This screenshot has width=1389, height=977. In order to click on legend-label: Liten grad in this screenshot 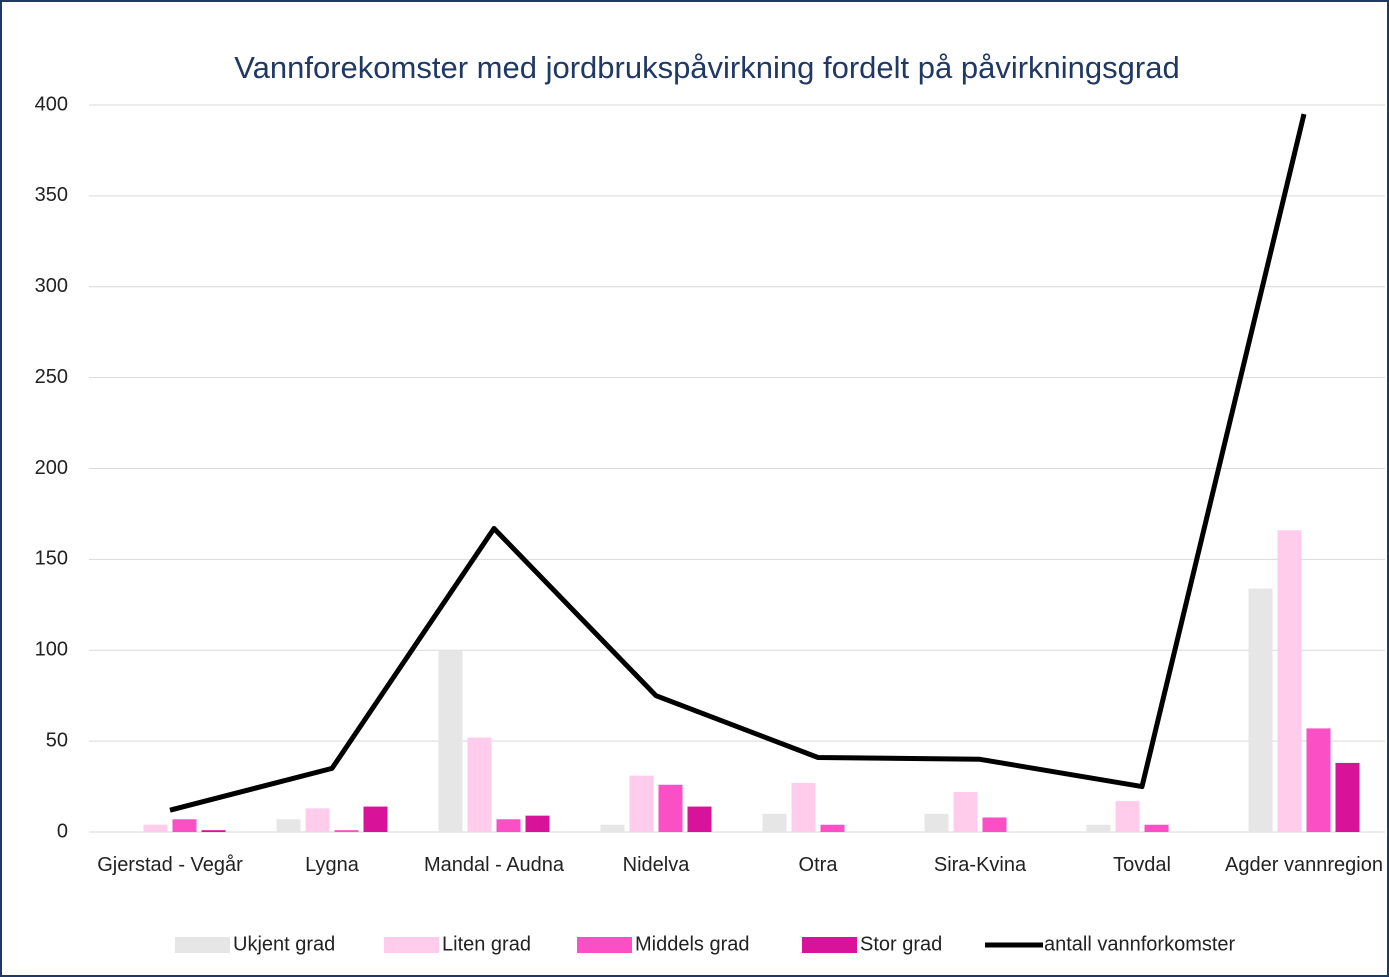, I will do `click(486, 944)`.